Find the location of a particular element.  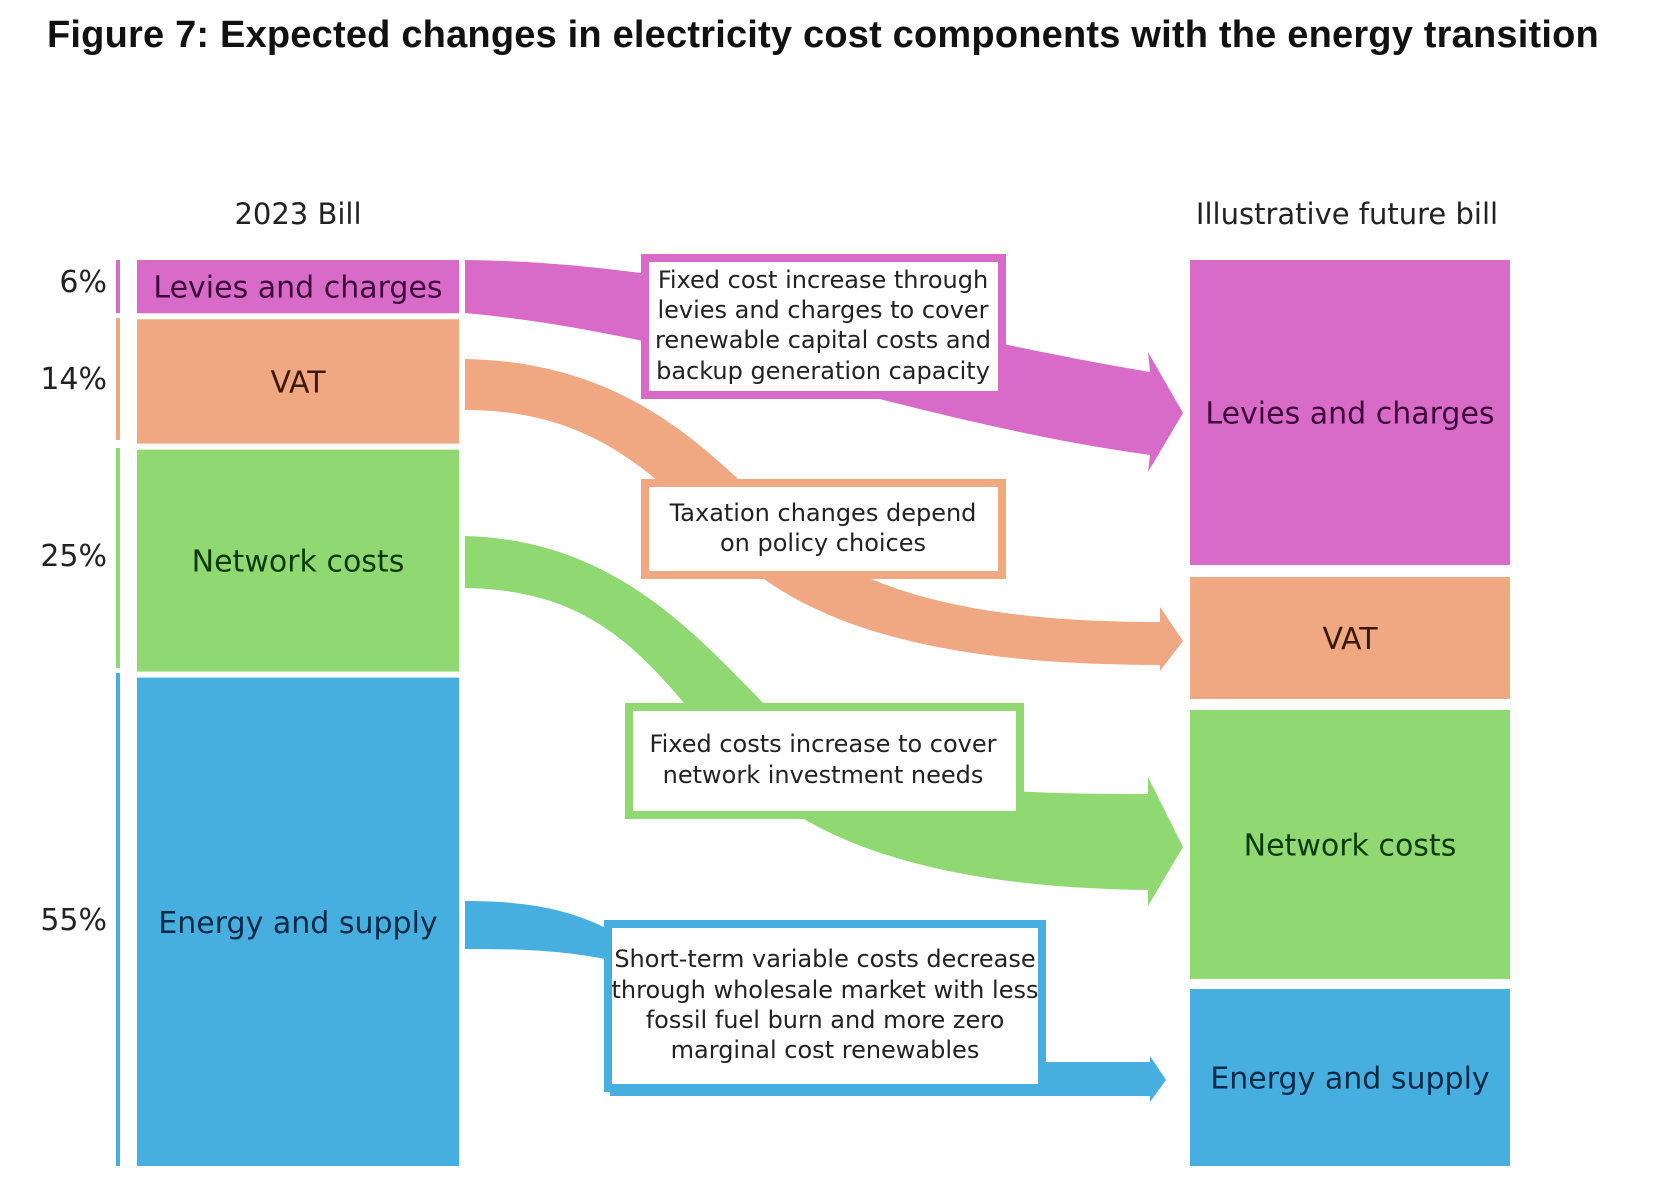

callout-line: Taxation changes depend is located at coordinates (823, 513).